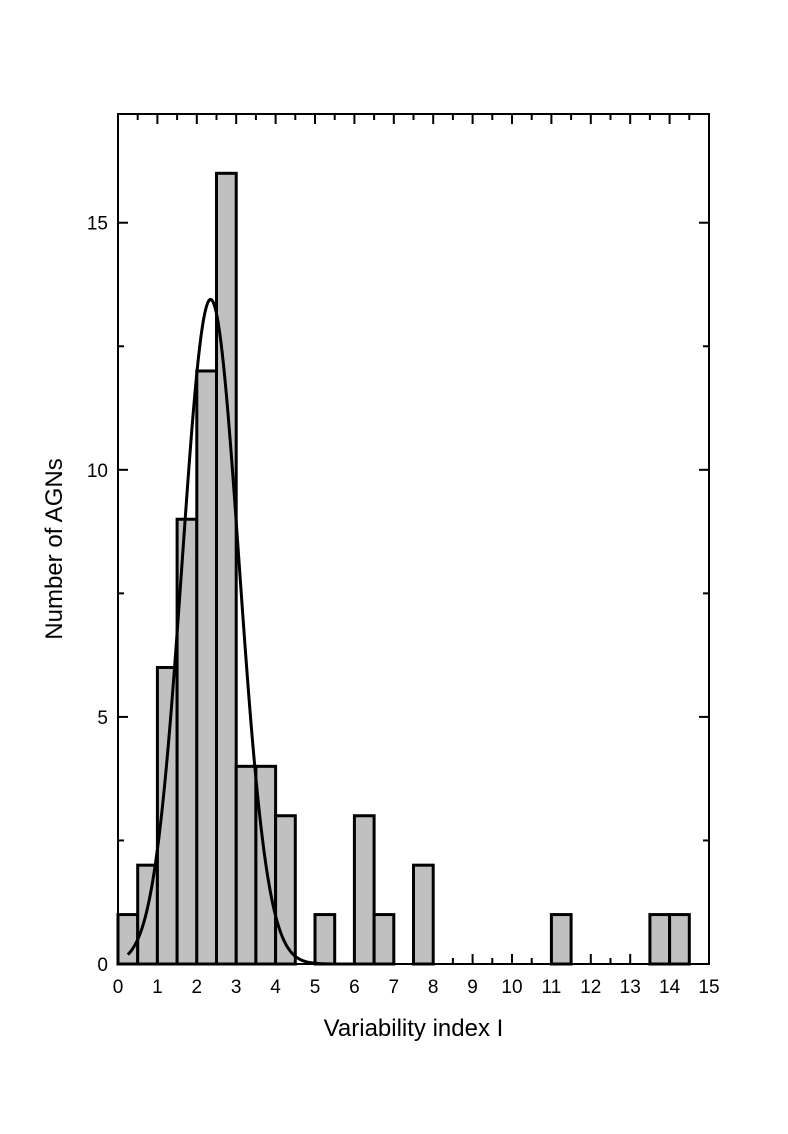  What do you see at coordinates (97, 224) in the screenshot?
I see `y-tick-label: 15` at bounding box center [97, 224].